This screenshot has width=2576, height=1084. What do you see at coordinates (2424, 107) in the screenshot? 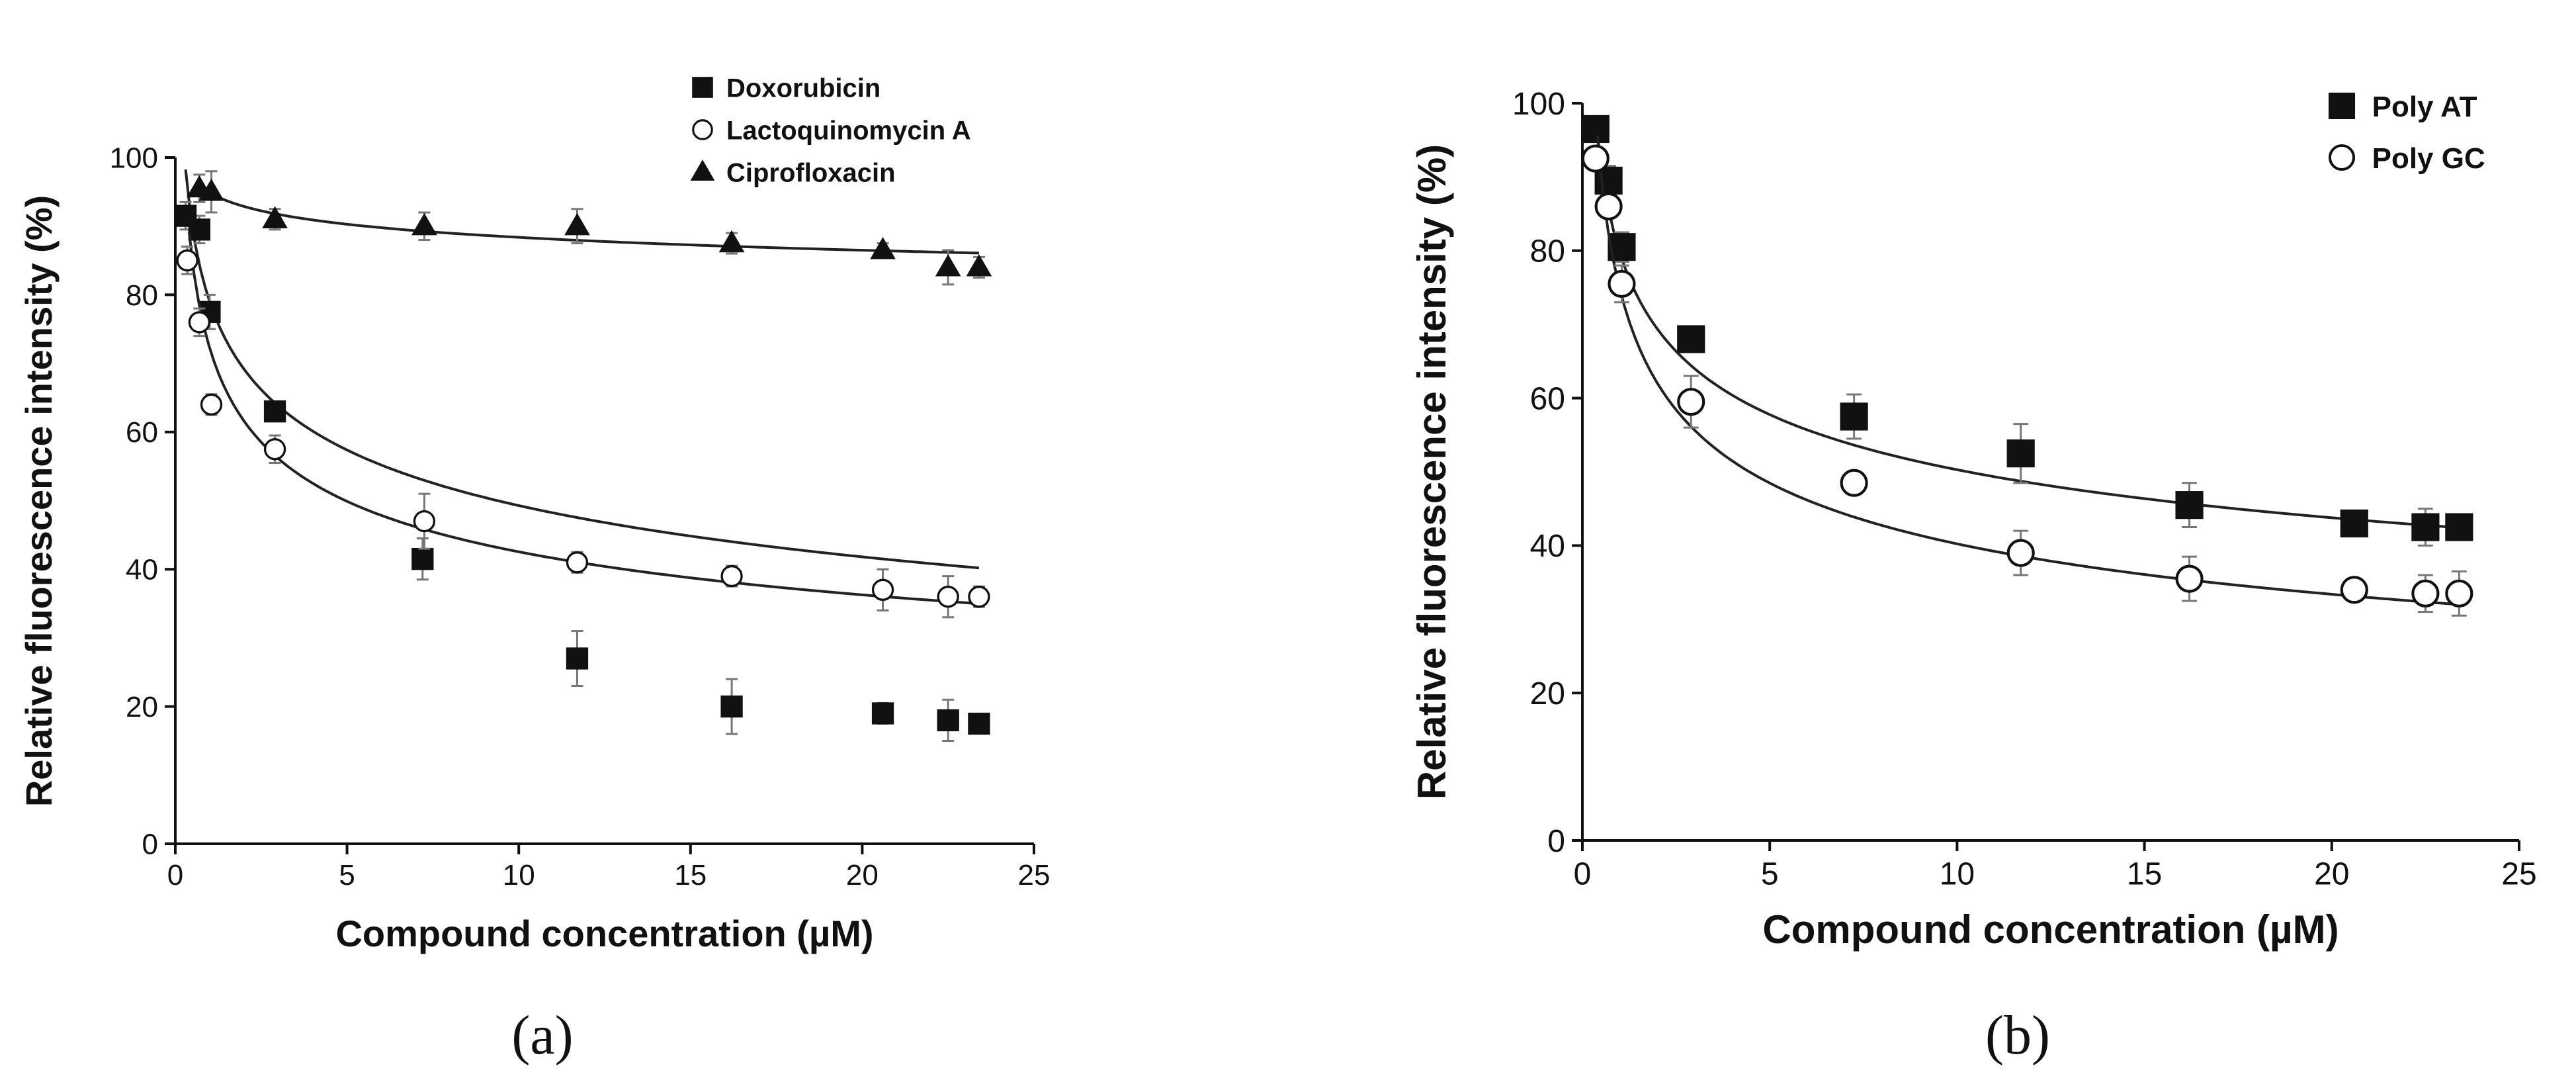
I see `legend-label: Poly AT` at bounding box center [2424, 107].